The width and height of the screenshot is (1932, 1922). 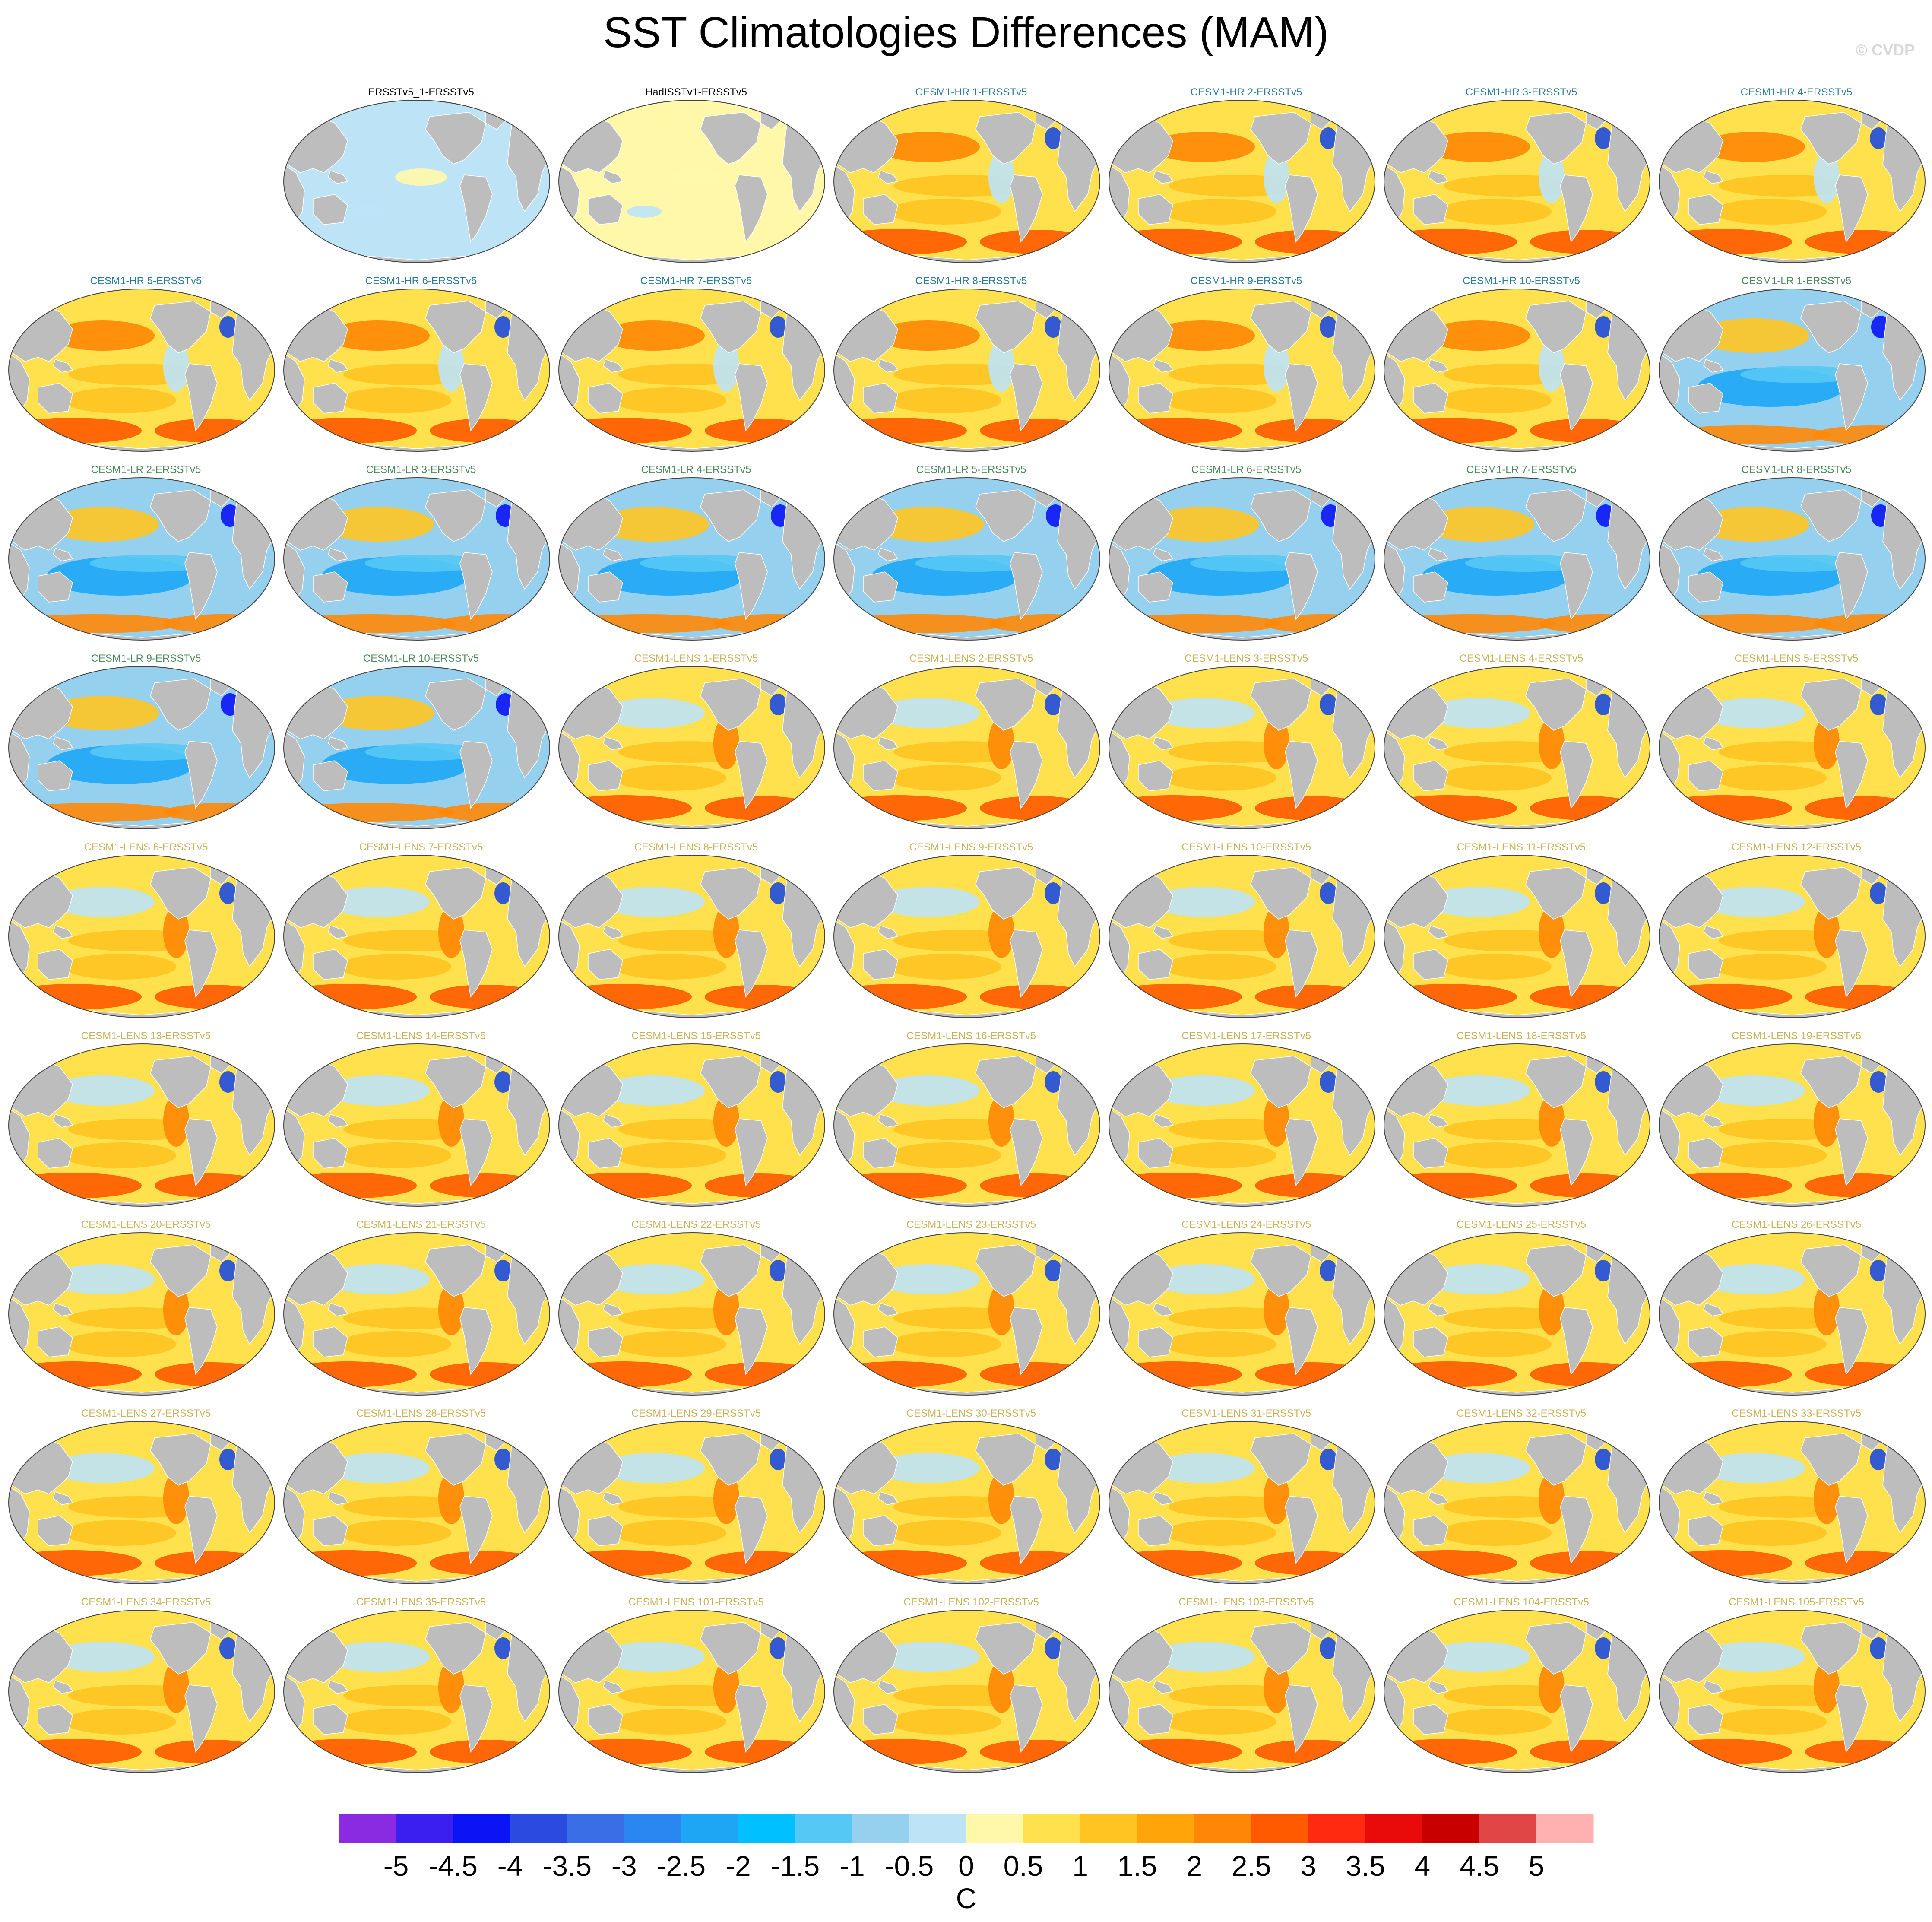 I want to click on map-panel: CESM1-LENS 27-ERSSTv5, so click(x=146, y=1498).